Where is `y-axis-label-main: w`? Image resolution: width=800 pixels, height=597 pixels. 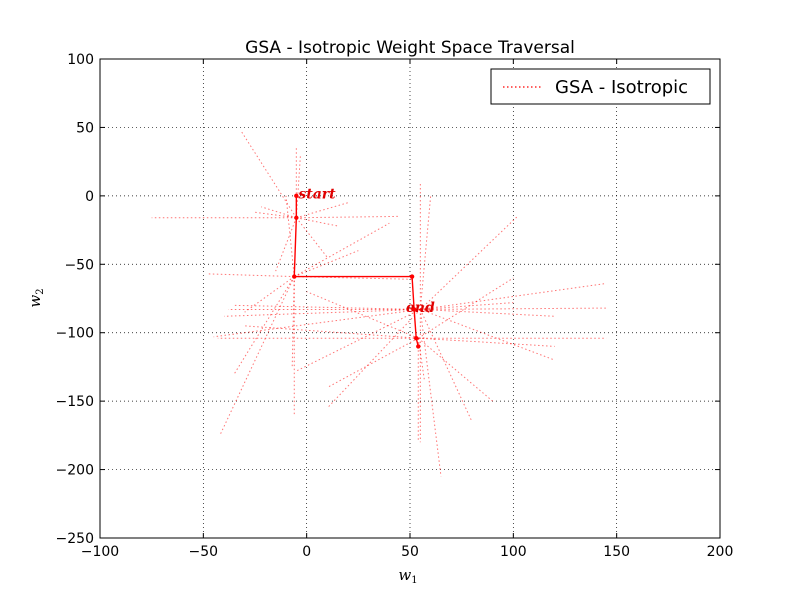
y-axis-label-main: w is located at coordinates (35, 301).